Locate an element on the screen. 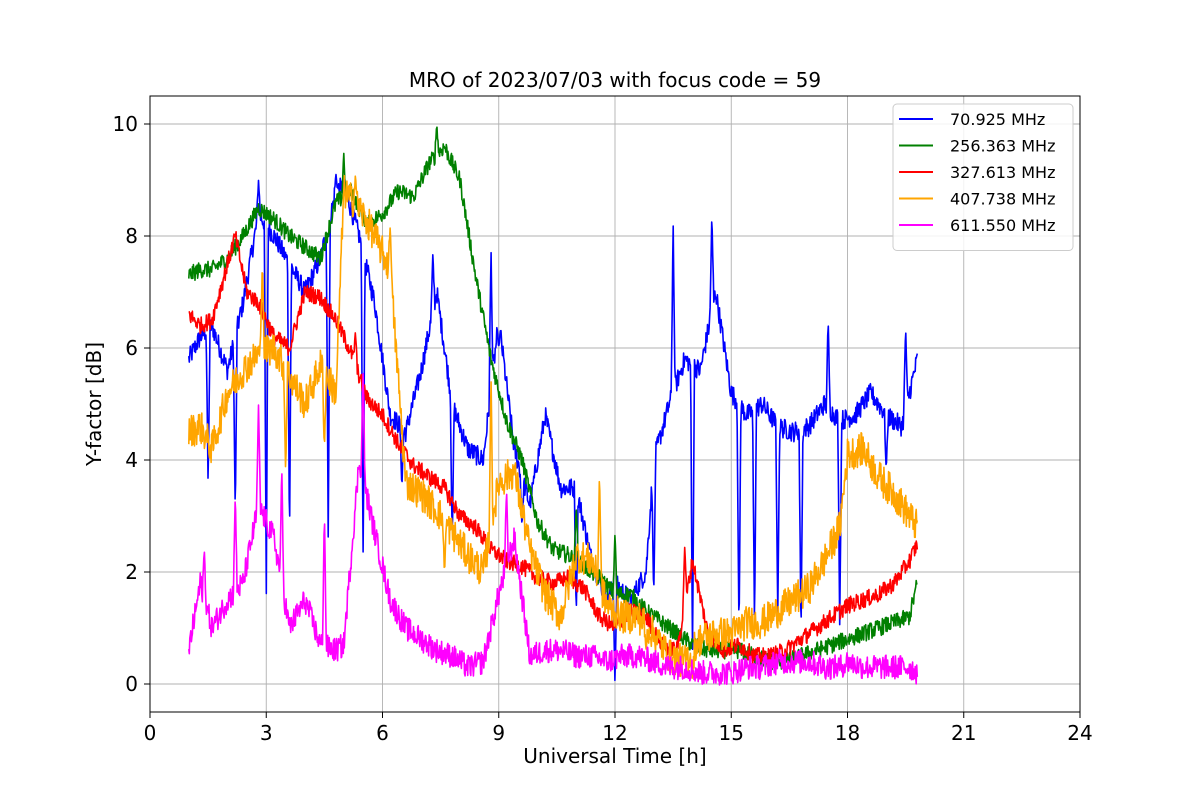  x-tick-label: 24 is located at coordinates (1079, 733).